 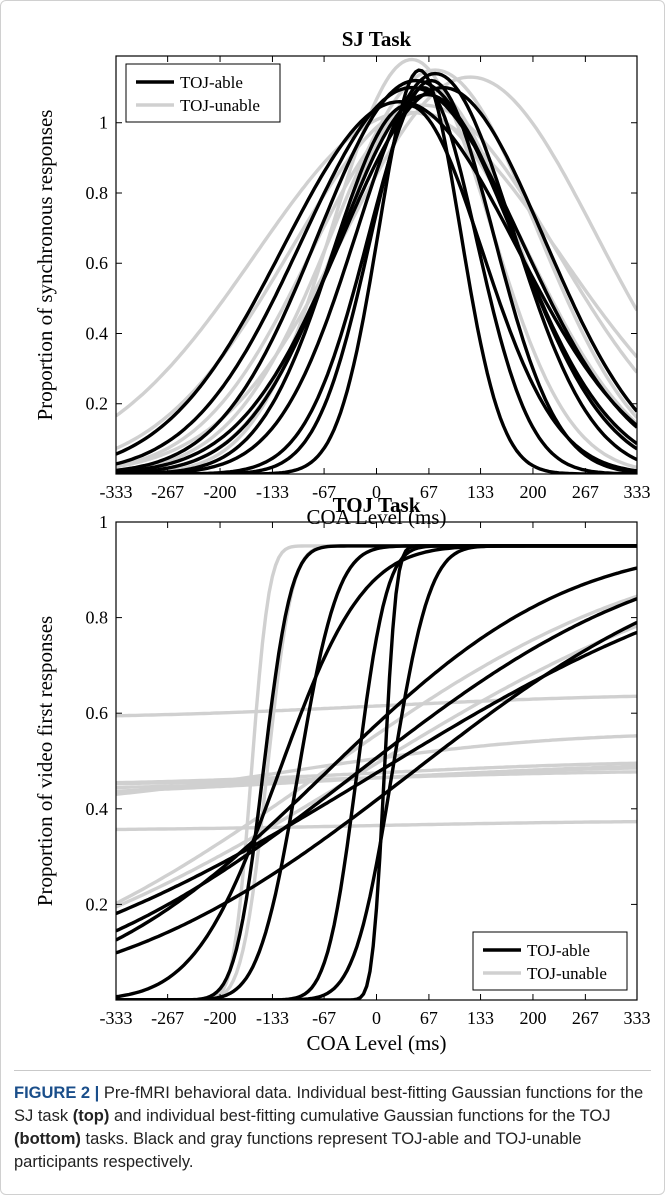 What do you see at coordinates (332, 1070) in the screenshot?
I see `caption-divider` at bounding box center [332, 1070].